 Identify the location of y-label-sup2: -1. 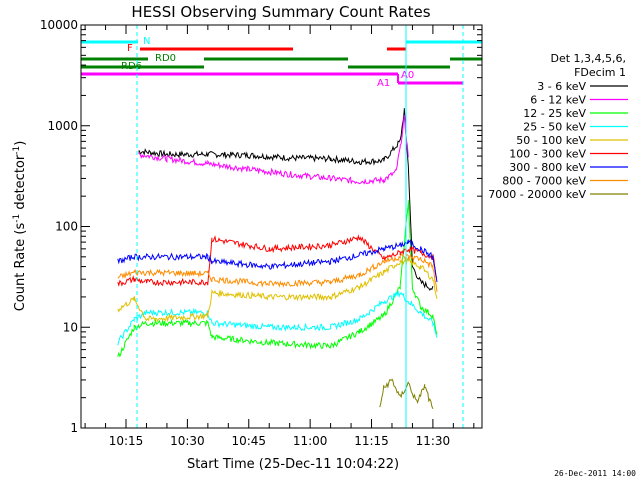
(17, 150).